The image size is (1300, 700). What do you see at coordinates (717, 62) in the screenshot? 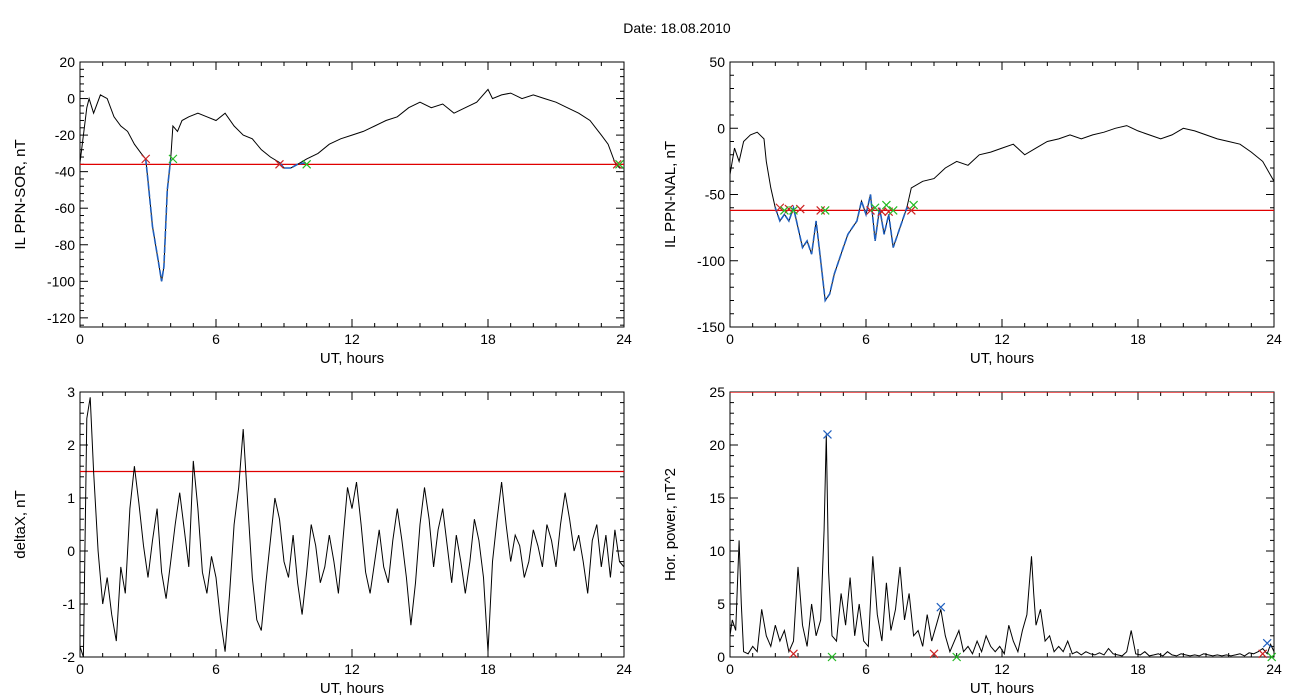
I see `y-tick-label: 50` at bounding box center [717, 62].